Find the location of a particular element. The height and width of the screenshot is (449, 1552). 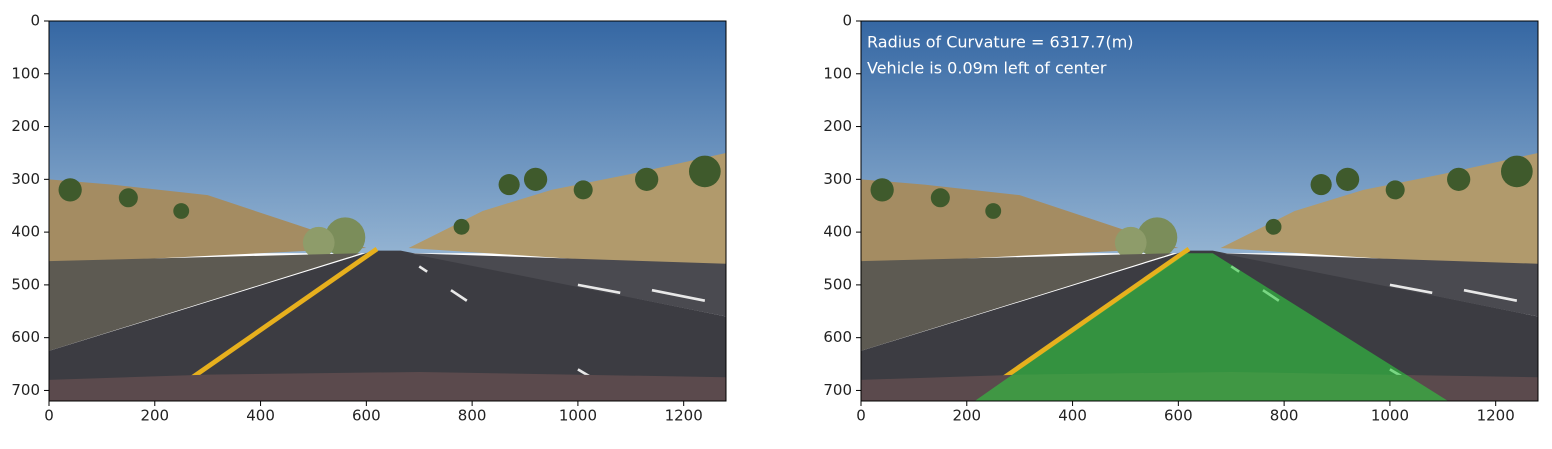

annotation: Radius of Curvature = 6317.7(m) is located at coordinates (1000, 42).